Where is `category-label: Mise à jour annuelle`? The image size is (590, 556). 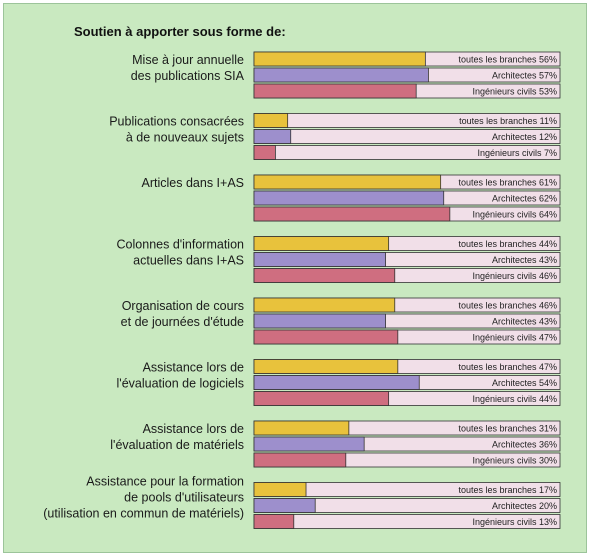 category-label: Mise à jour annuelle is located at coordinates (188, 60).